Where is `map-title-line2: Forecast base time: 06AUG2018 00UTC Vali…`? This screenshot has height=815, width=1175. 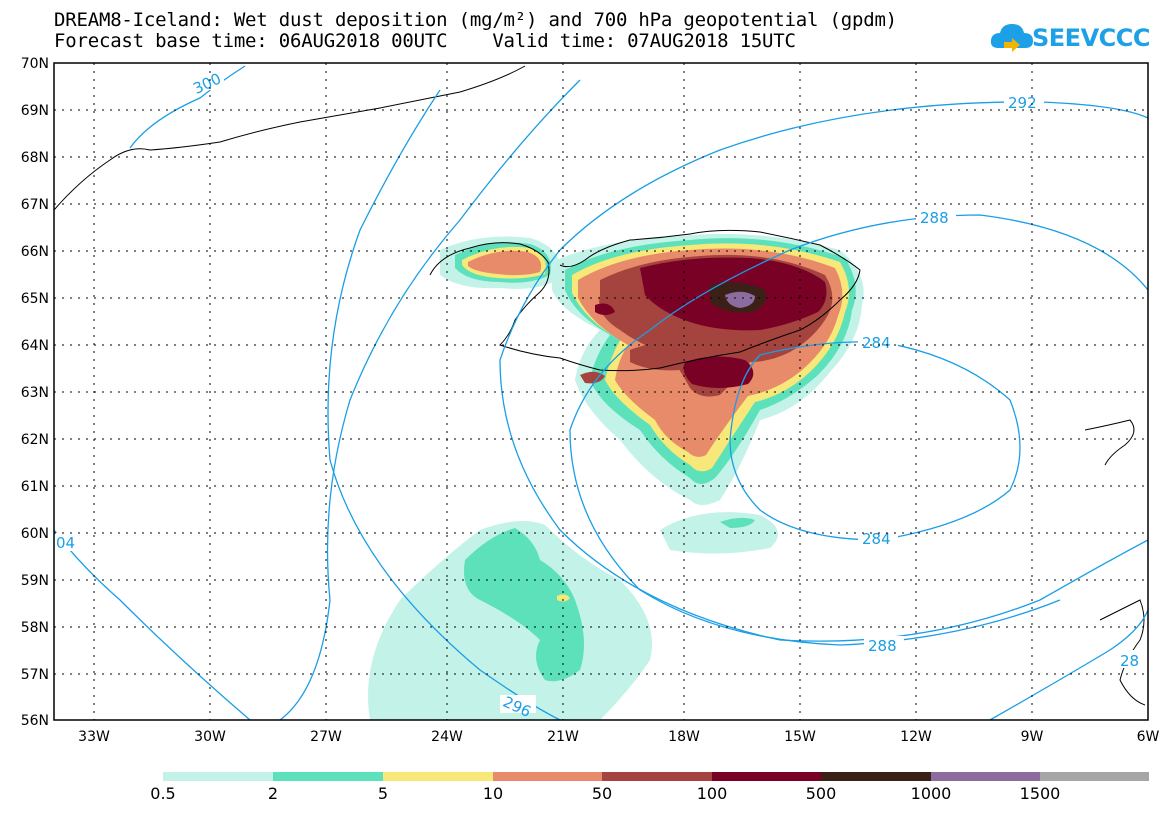 map-title-line2: Forecast base time: 06AUG2018 00UTC Vali… is located at coordinates (425, 41).